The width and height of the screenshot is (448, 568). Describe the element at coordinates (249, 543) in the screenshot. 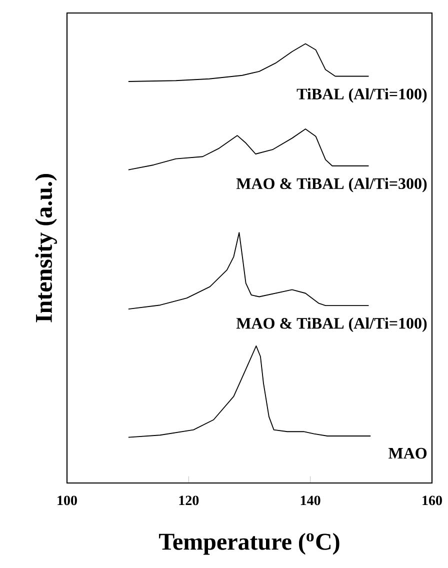

I see `x-axis-title: Temperature ($^{o}$C)` at that location.